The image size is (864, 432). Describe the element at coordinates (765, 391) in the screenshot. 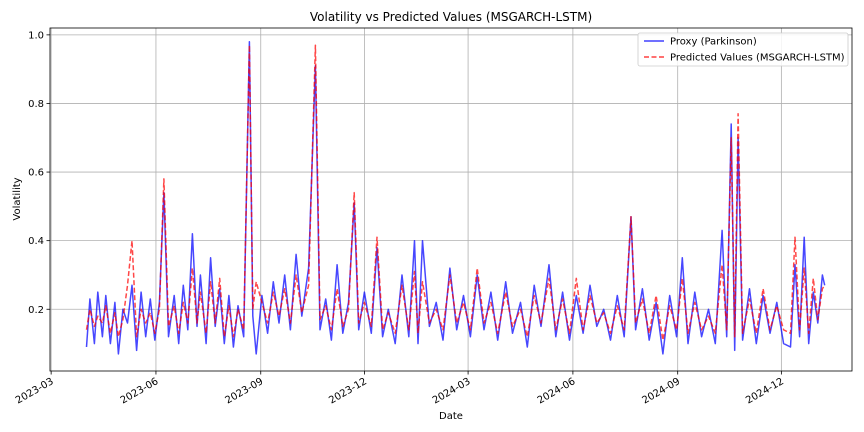

I see `x-tick-label: 2024-12` at that location.